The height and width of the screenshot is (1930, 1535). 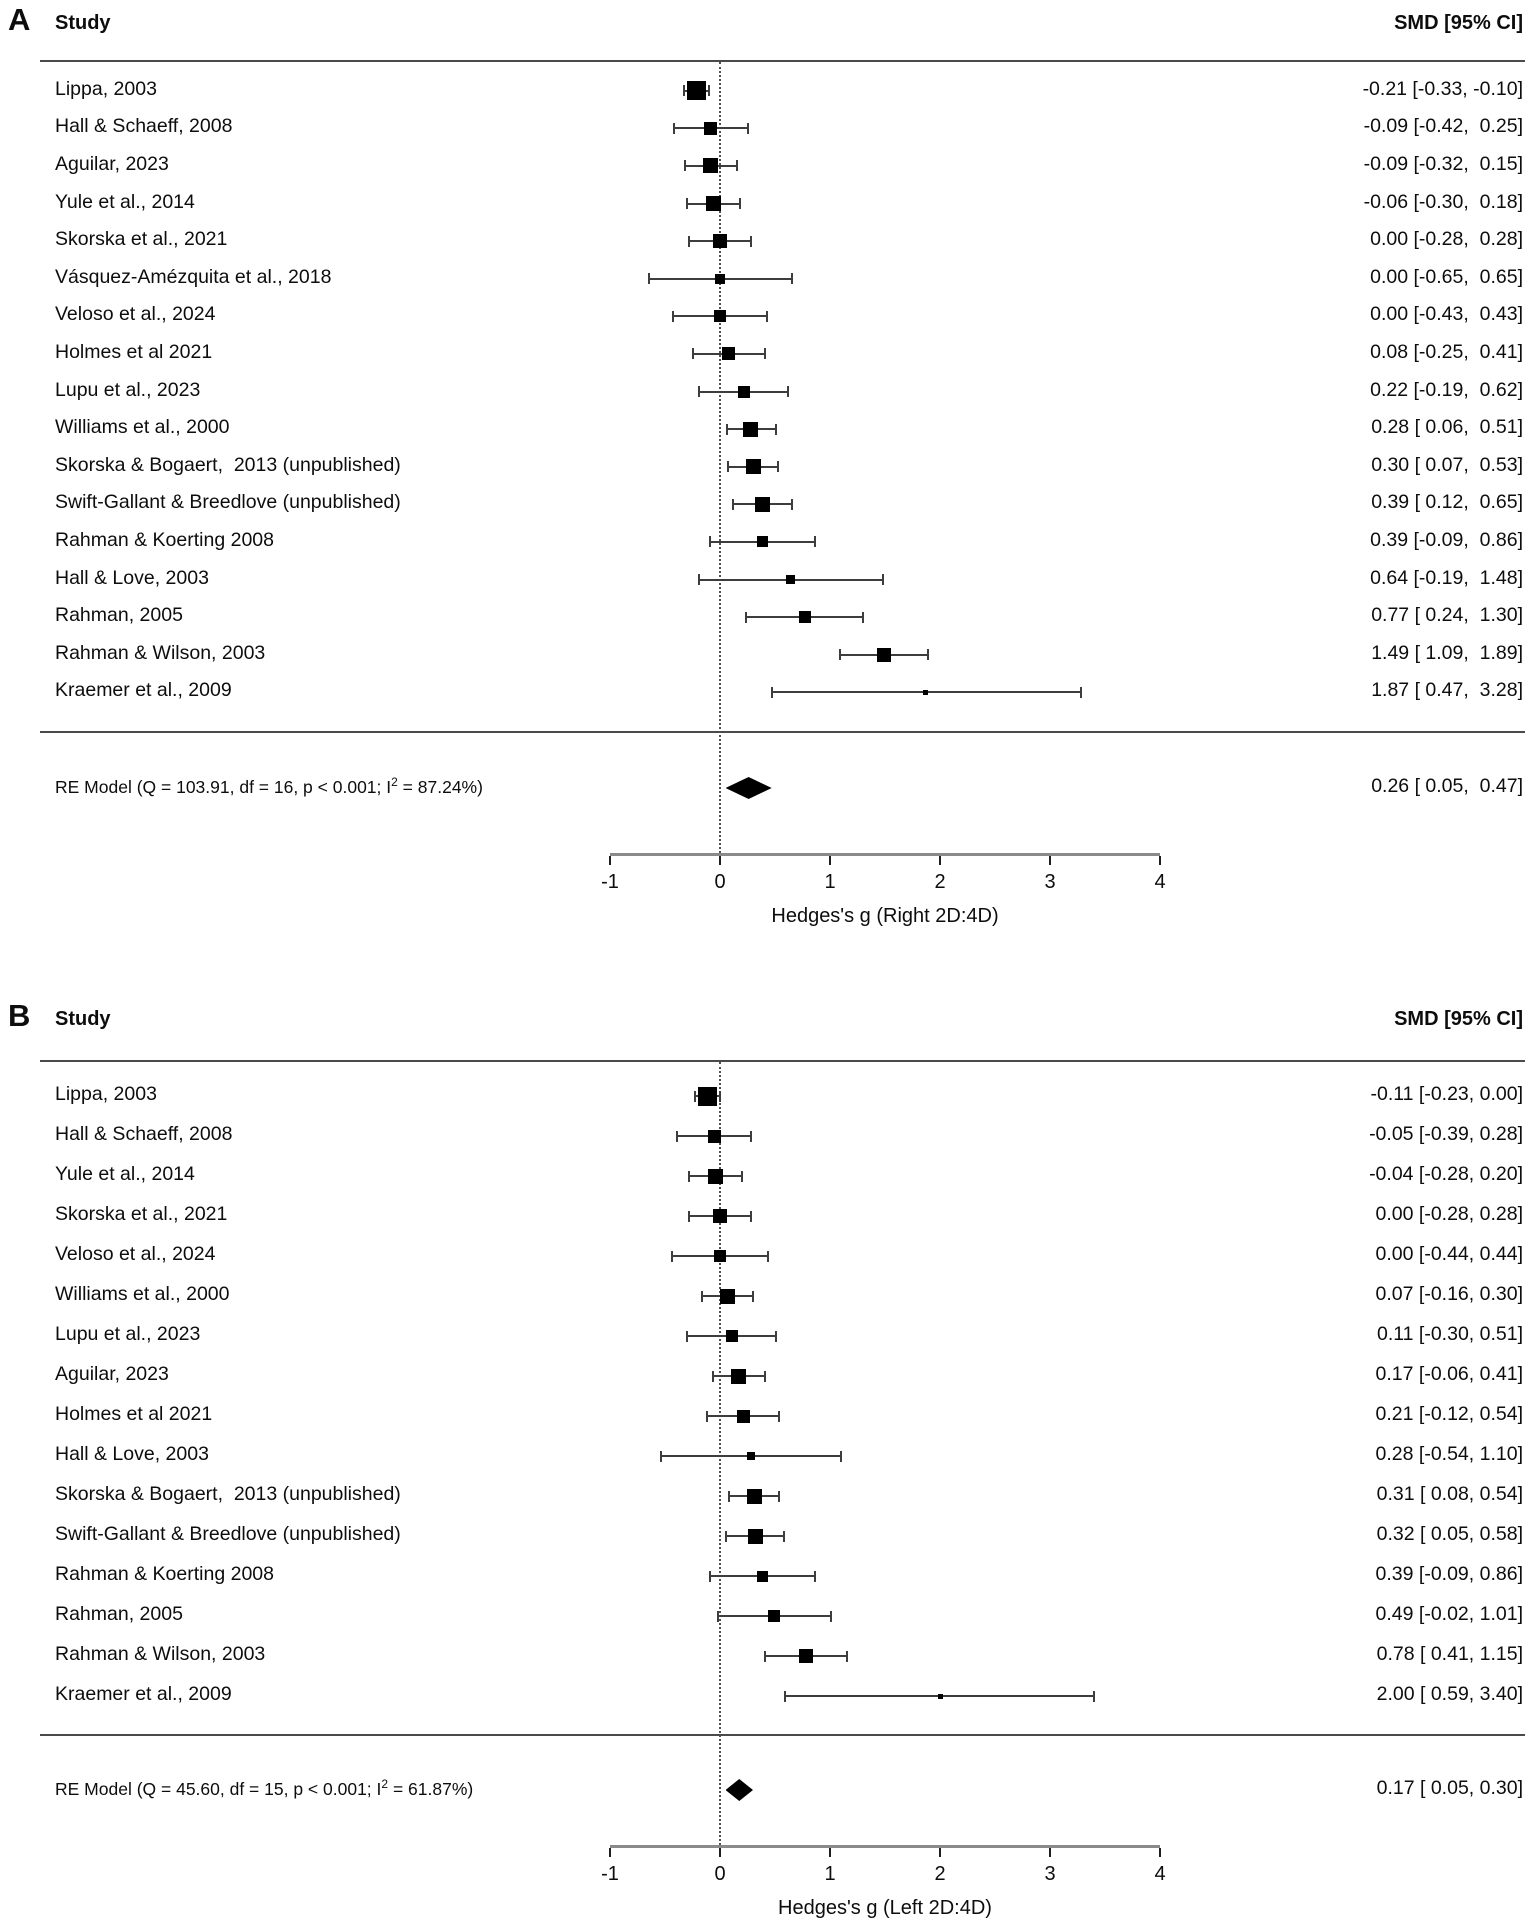 What do you see at coordinates (767, 580) in the screenshot?
I see `study-row: Hall & Love, 2003 0.64 [-0.19, 1.48]` at bounding box center [767, 580].